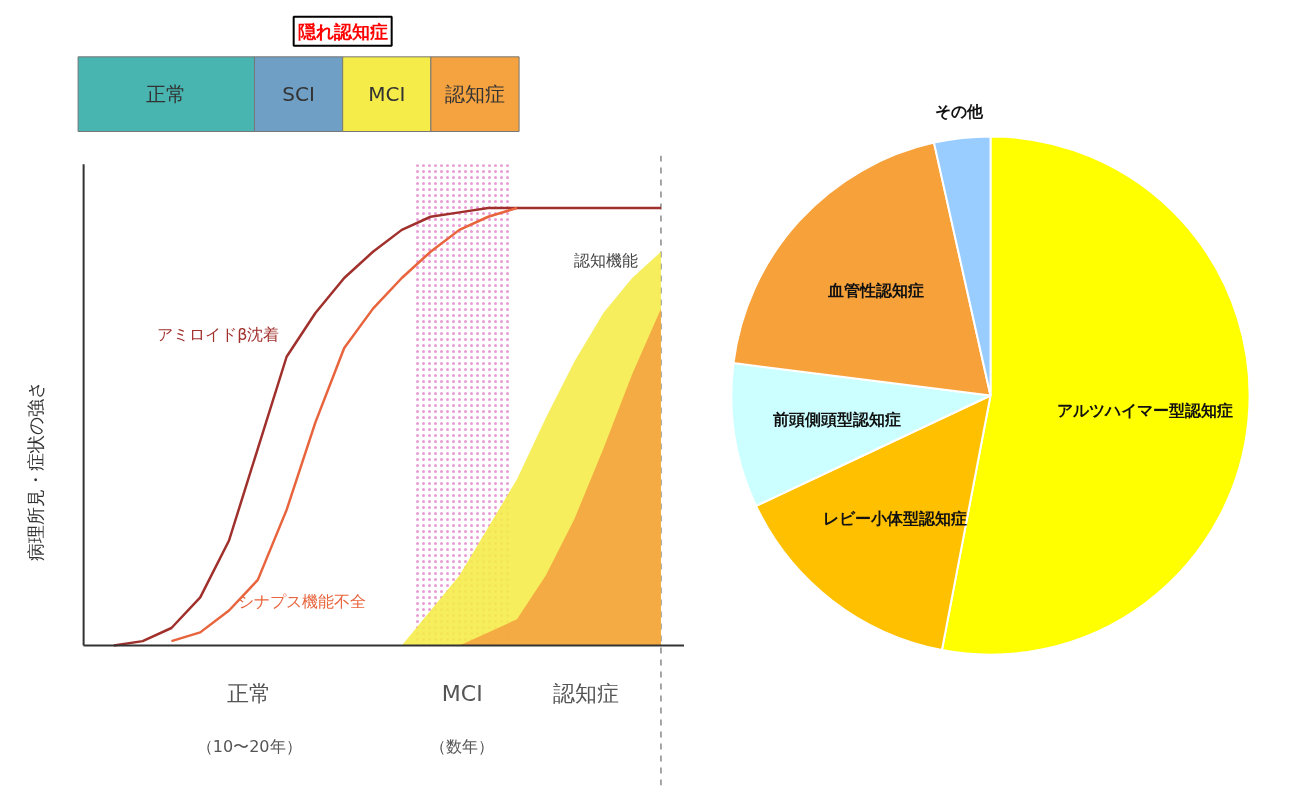 This screenshot has width=1290, height=802. I want to click on text: 認知症, so click(586, 694).